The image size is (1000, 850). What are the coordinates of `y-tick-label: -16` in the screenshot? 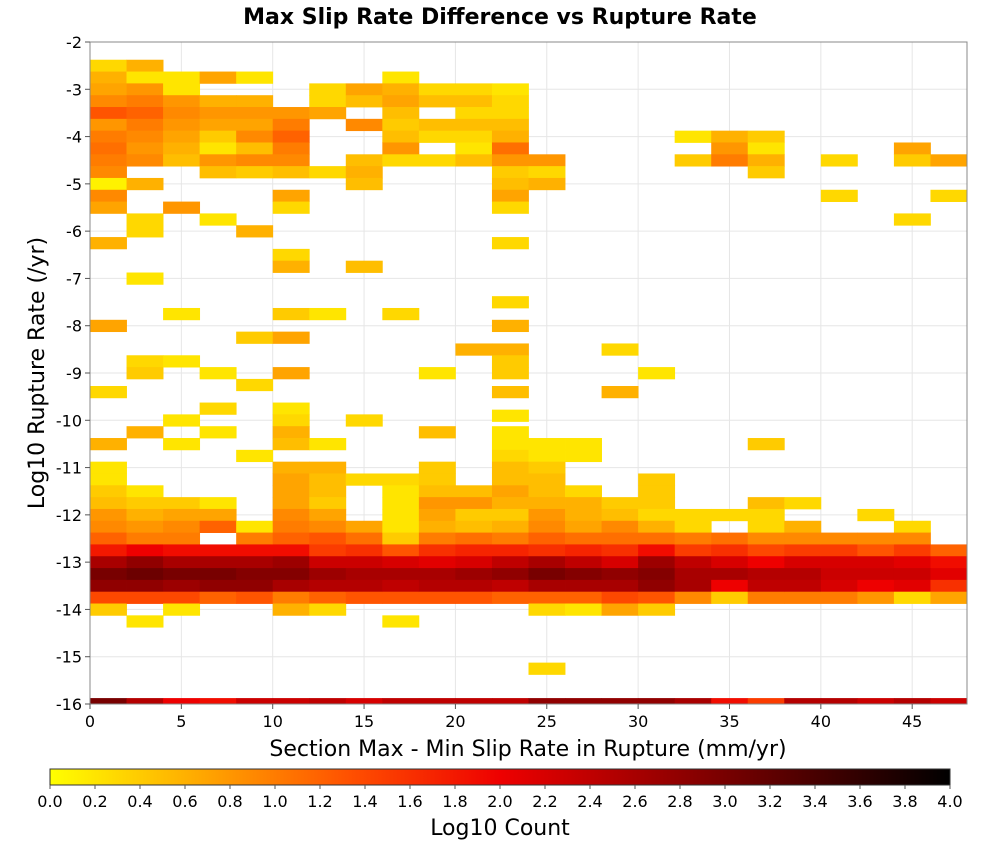 It's located at (69, 704).